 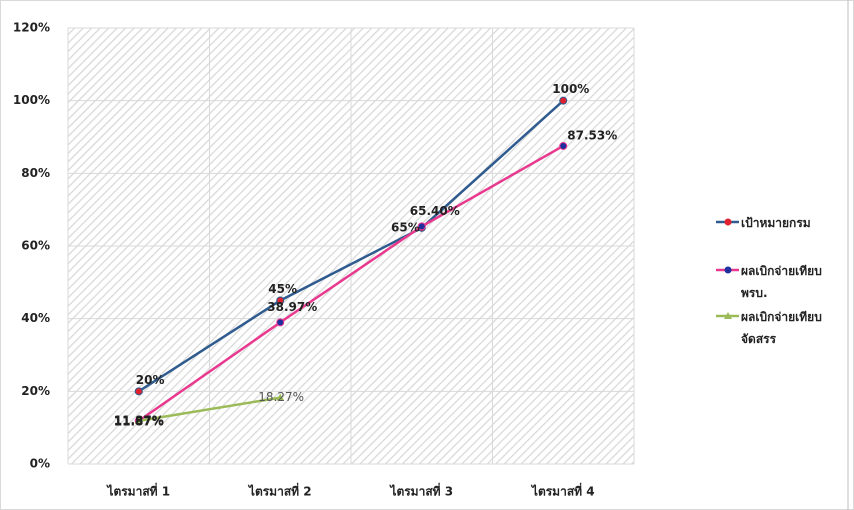 I want to click on x-tick-label: ไตรมาสที่ 3, so click(x=420, y=491).